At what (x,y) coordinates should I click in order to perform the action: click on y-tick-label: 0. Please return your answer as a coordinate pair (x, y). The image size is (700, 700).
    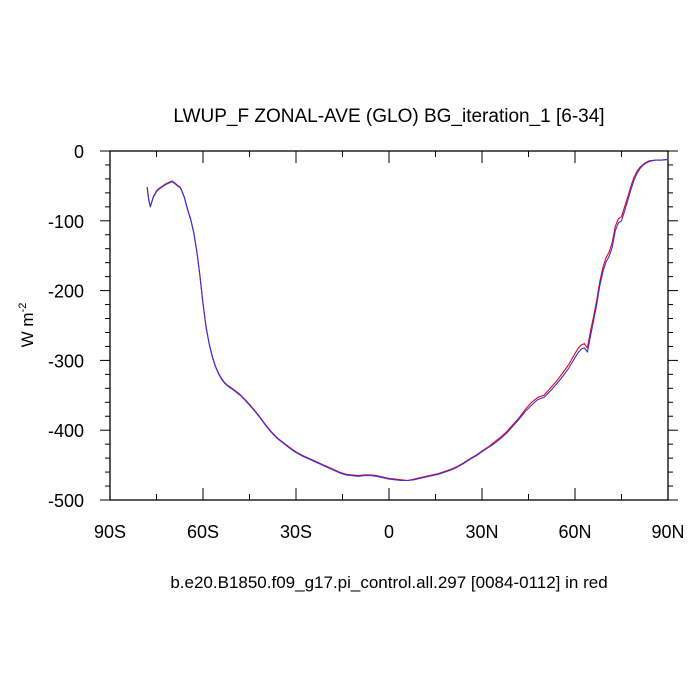
    Looking at the image, I should click on (79, 152).